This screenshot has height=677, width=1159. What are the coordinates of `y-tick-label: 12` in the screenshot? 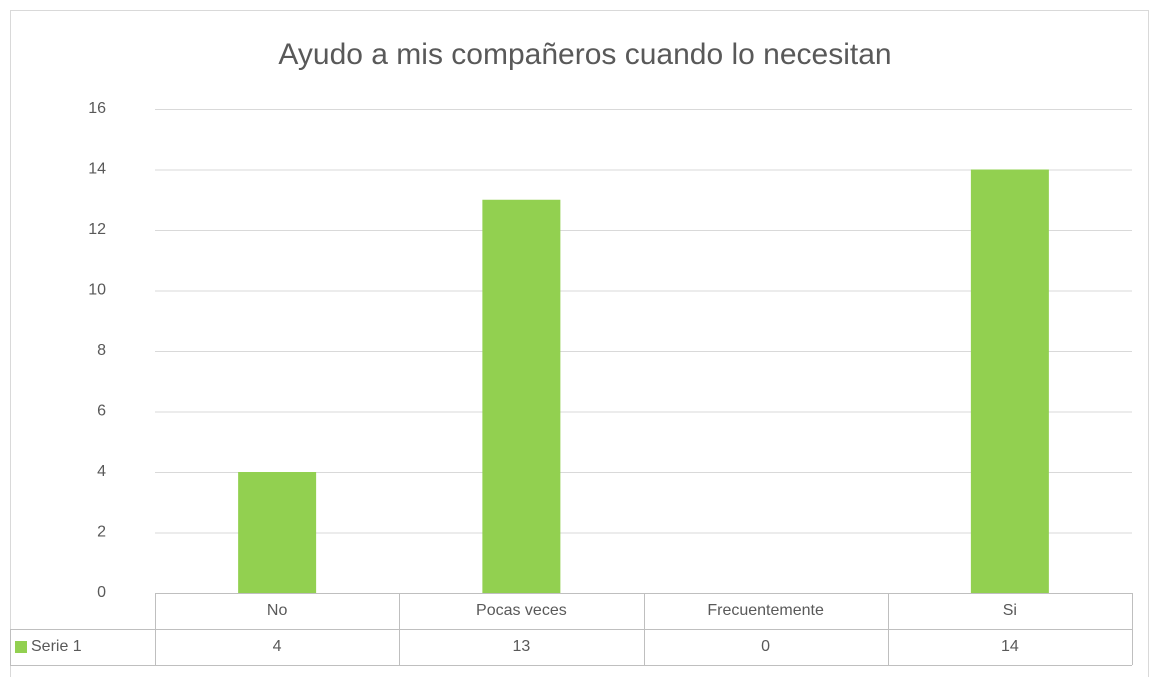 It's located at (97, 229).